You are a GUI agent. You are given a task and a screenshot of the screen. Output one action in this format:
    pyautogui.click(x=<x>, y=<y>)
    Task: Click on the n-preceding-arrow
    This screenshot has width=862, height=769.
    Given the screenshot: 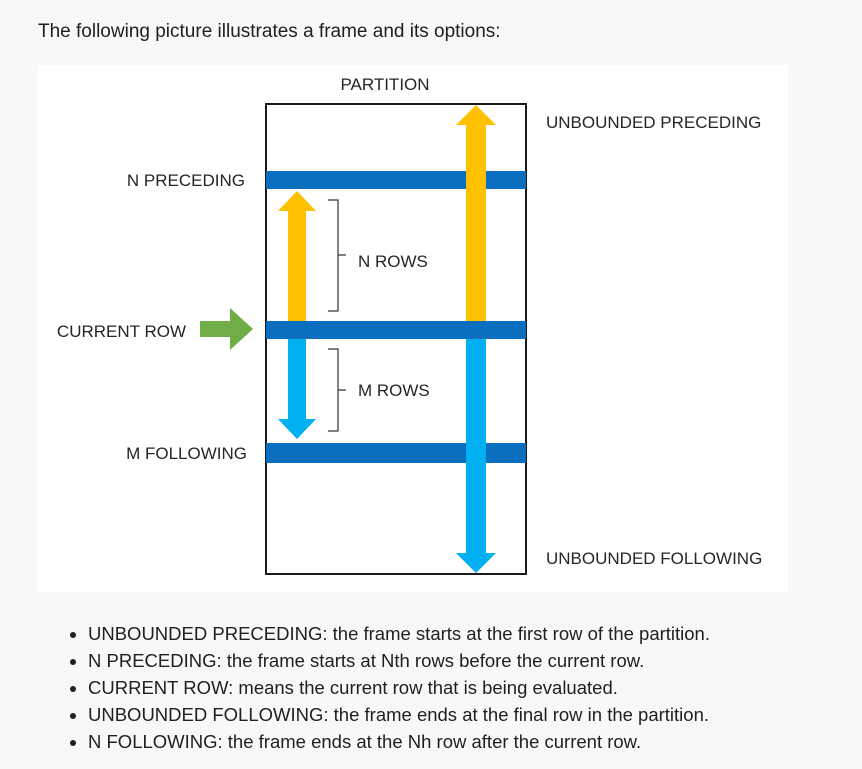 What is the action you would take?
    pyautogui.click(x=297, y=256)
    